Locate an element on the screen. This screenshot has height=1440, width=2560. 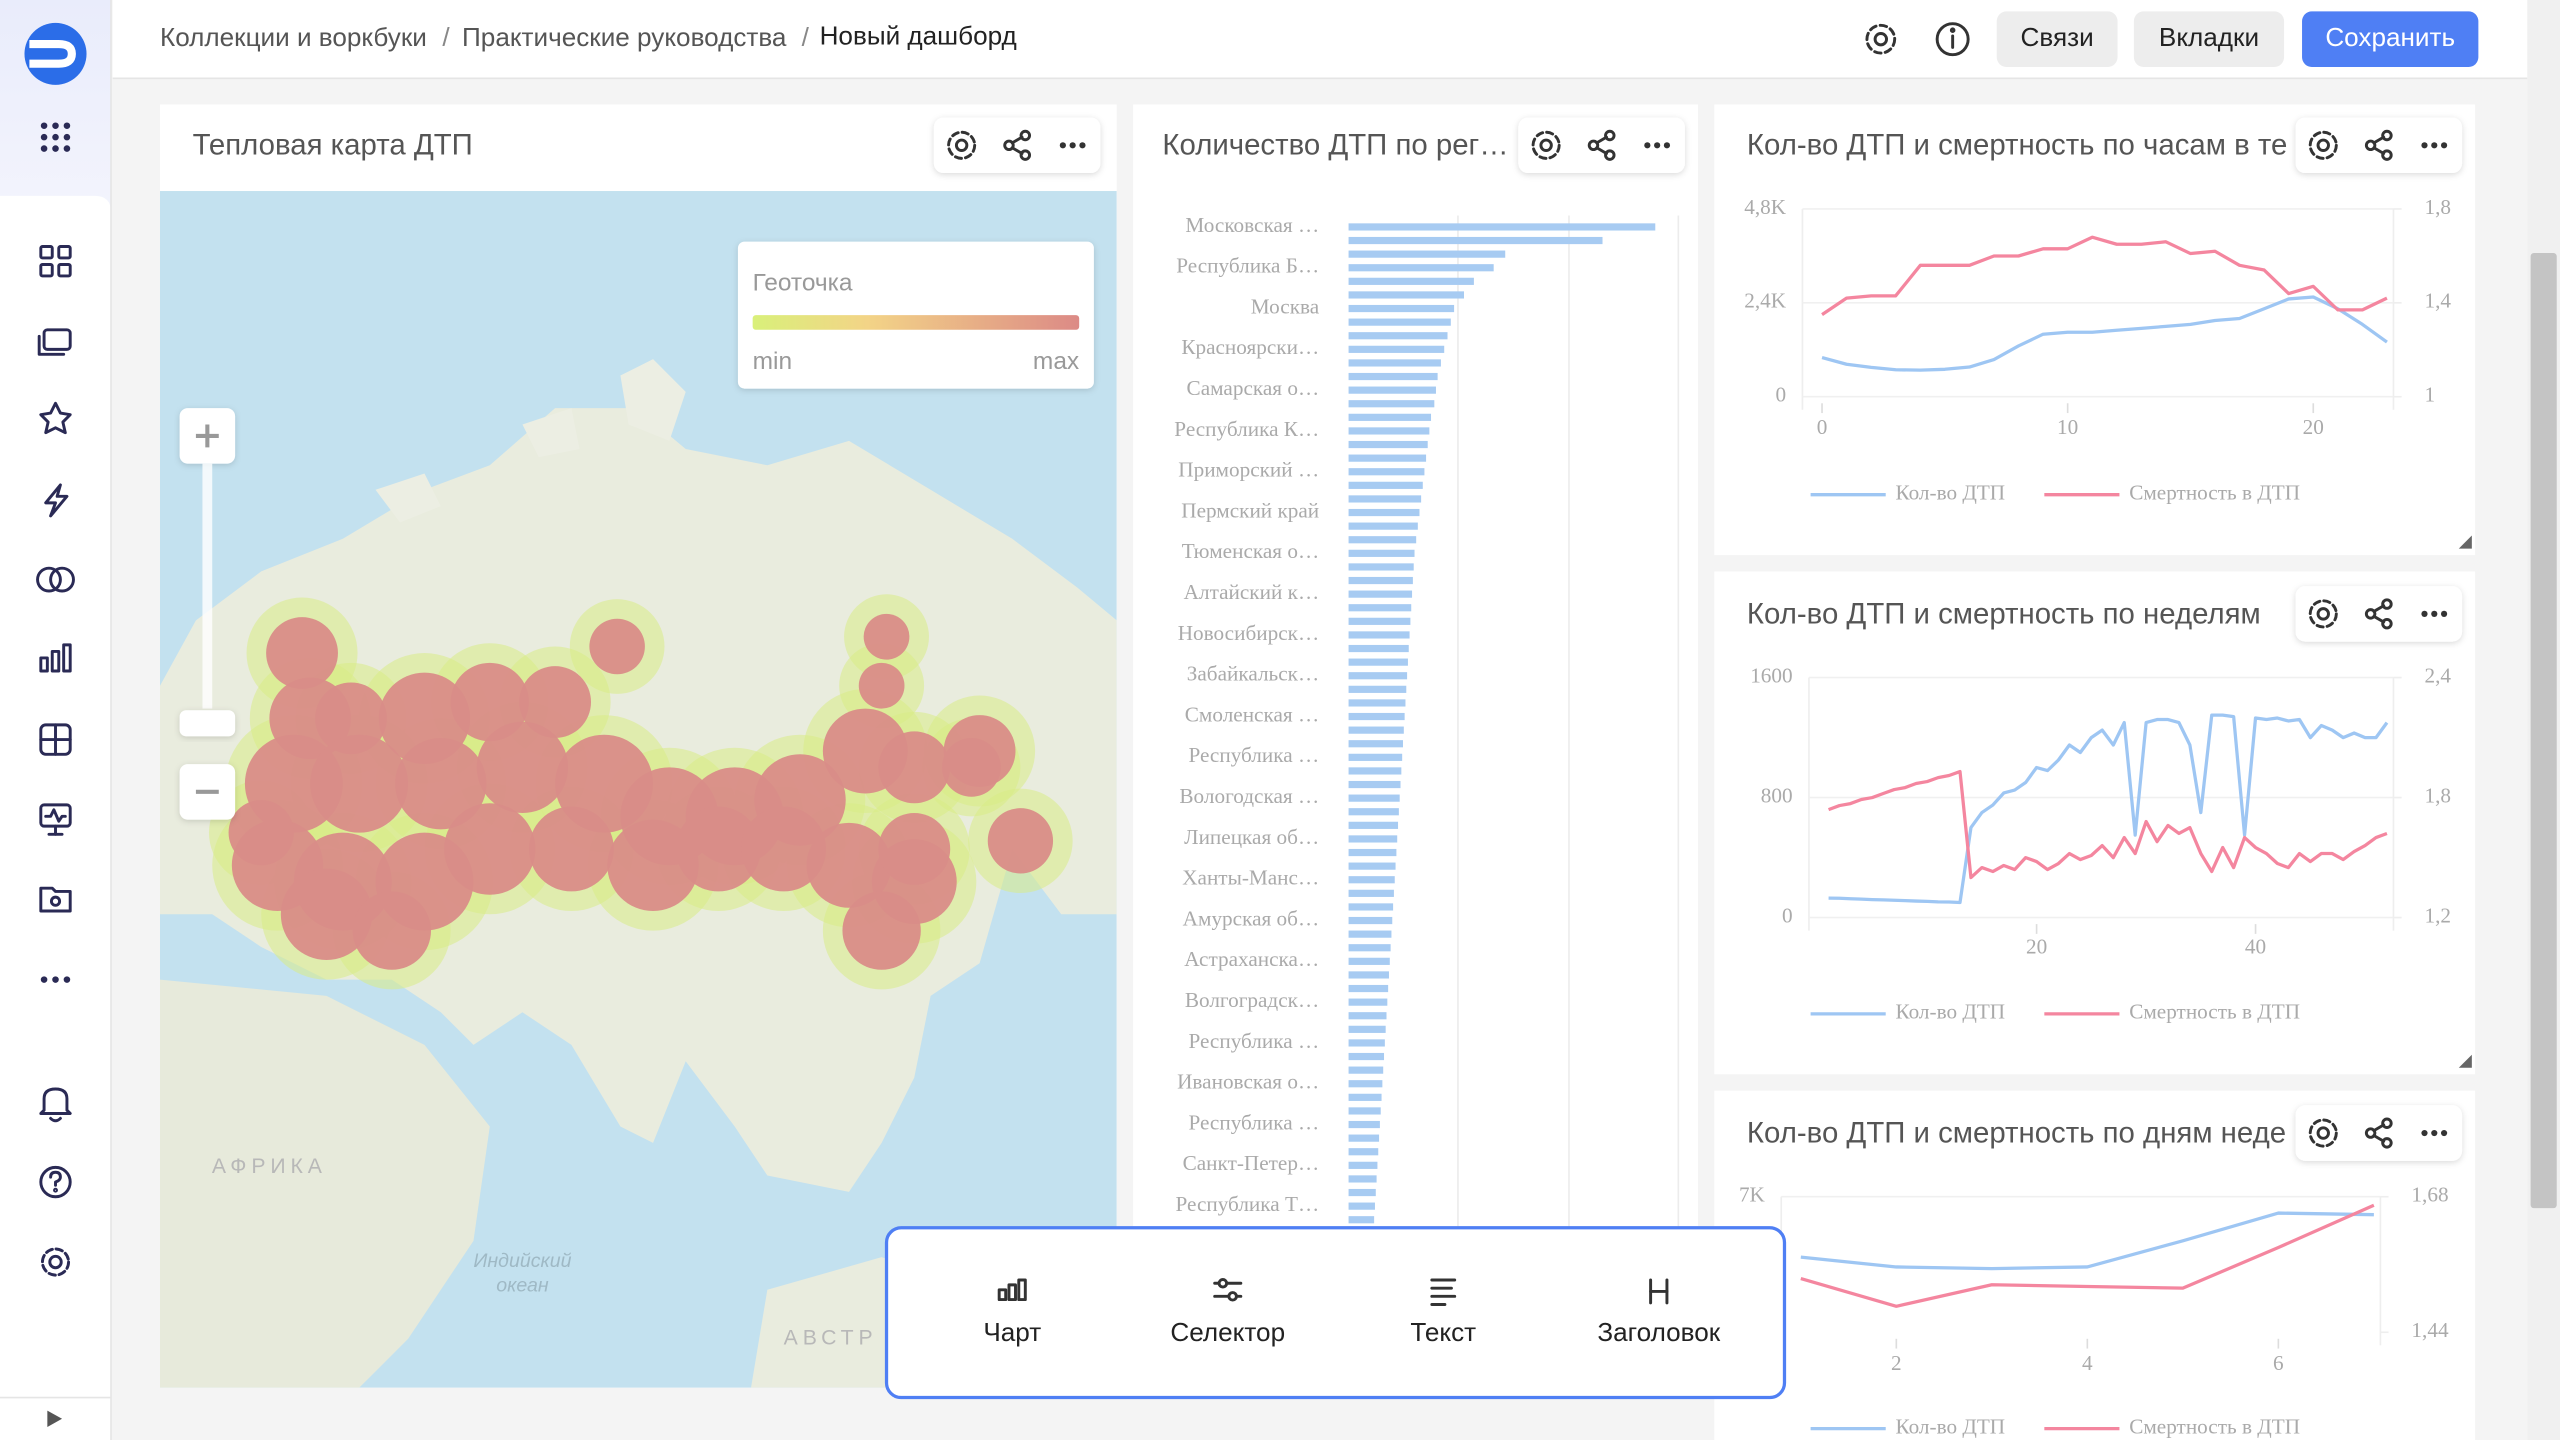
nav-favorites is located at coordinates (55, 418).